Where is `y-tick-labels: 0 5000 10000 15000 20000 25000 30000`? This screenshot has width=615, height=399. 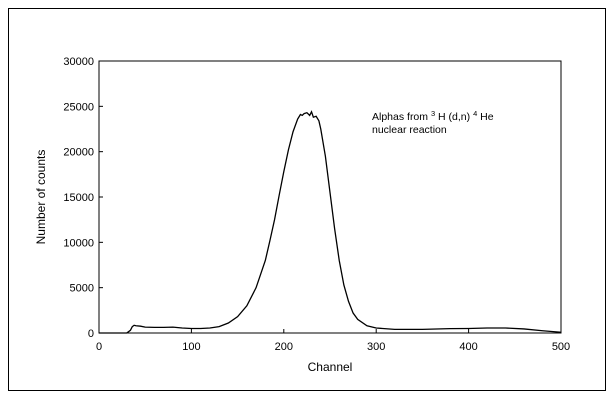
y-tick-labels: 0 5000 10000 15000 20000 25000 30000 is located at coordinates (78, 198).